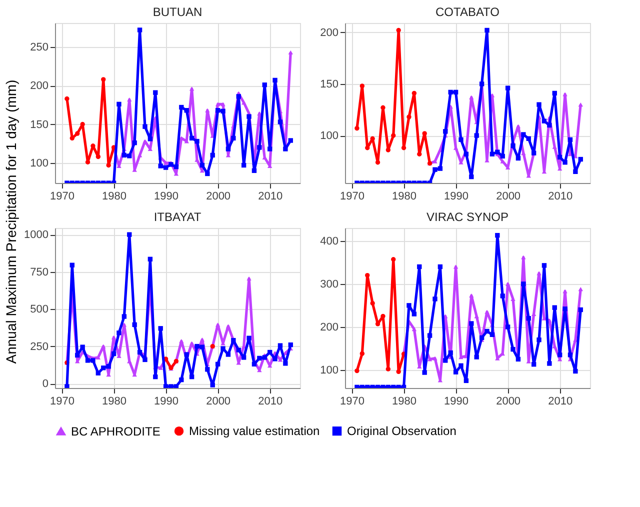 Image resolution: width=640 pixels, height=507 pixels. What do you see at coordinates (178, 217) in the screenshot?
I see `chart-title: ITBAYAT` at bounding box center [178, 217].